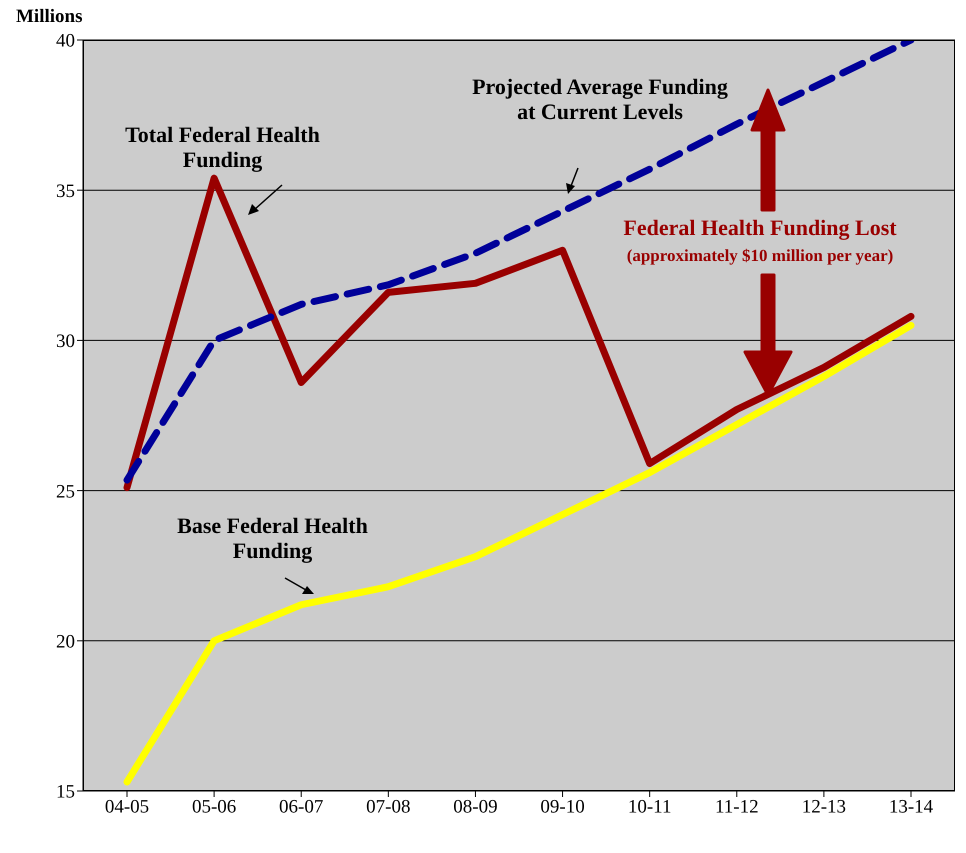  Describe the element at coordinates (388, 807) in the screenshot. I see `x-tick-label: 07-08` at that location.